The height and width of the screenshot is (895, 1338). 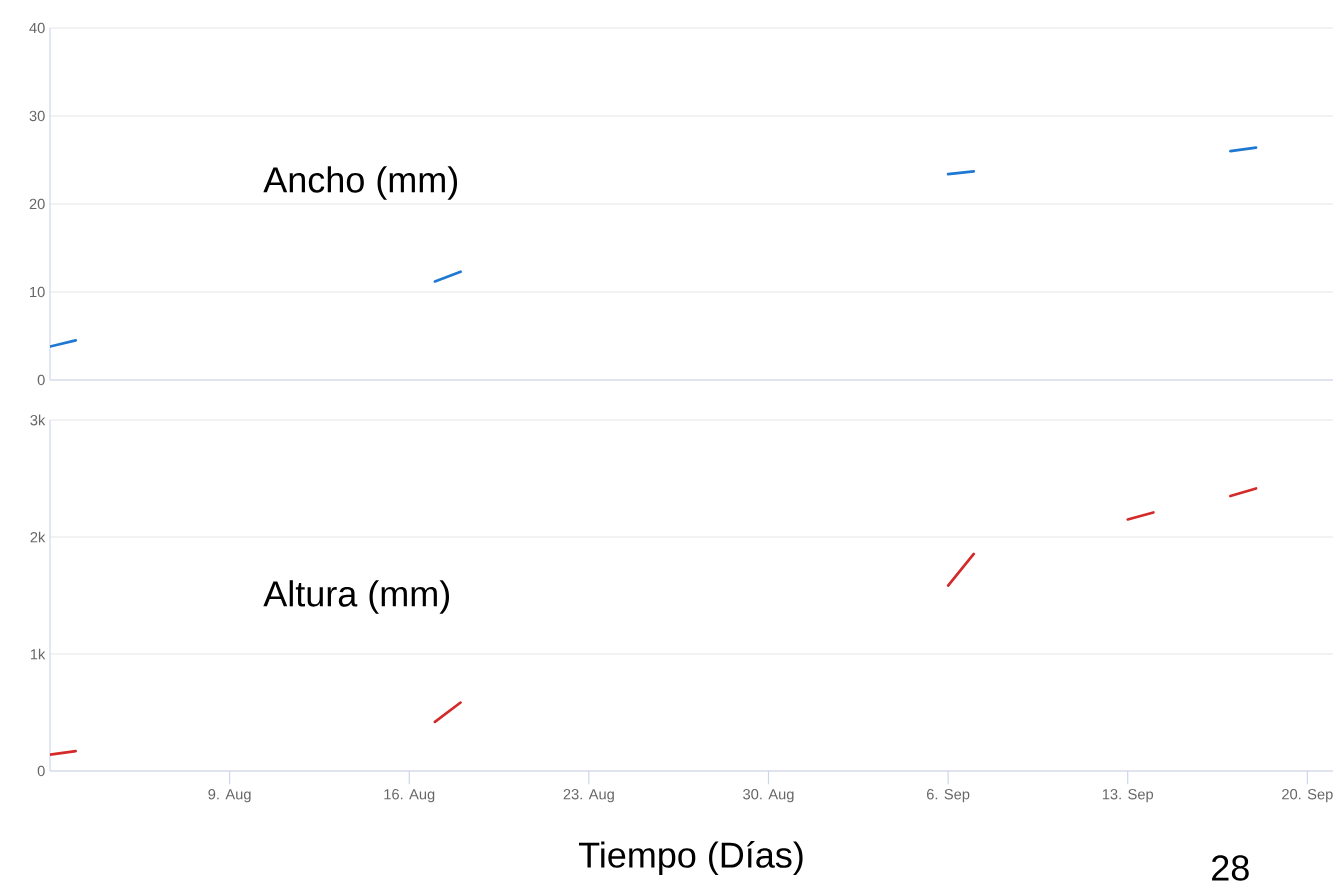 I want to click on y-tick-label: 10, so click(x=37, y=292).